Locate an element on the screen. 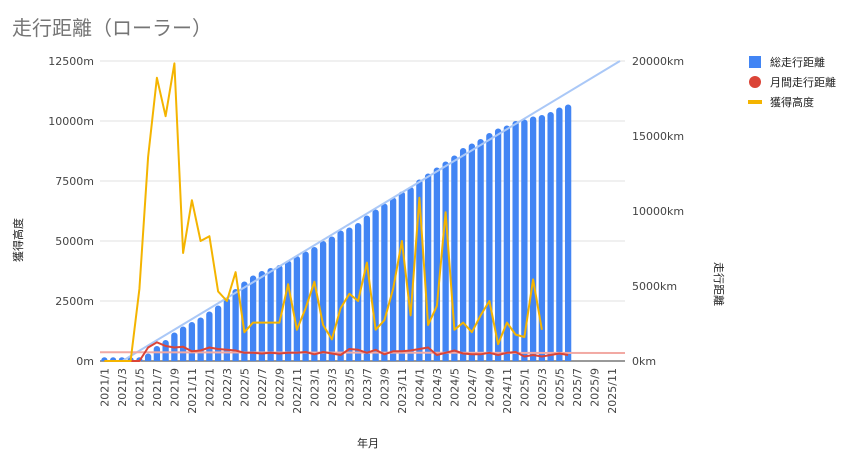 This screenshot has width=855, height=456. x-tick-label: 2022/7 is located at coordinates (262, 387).